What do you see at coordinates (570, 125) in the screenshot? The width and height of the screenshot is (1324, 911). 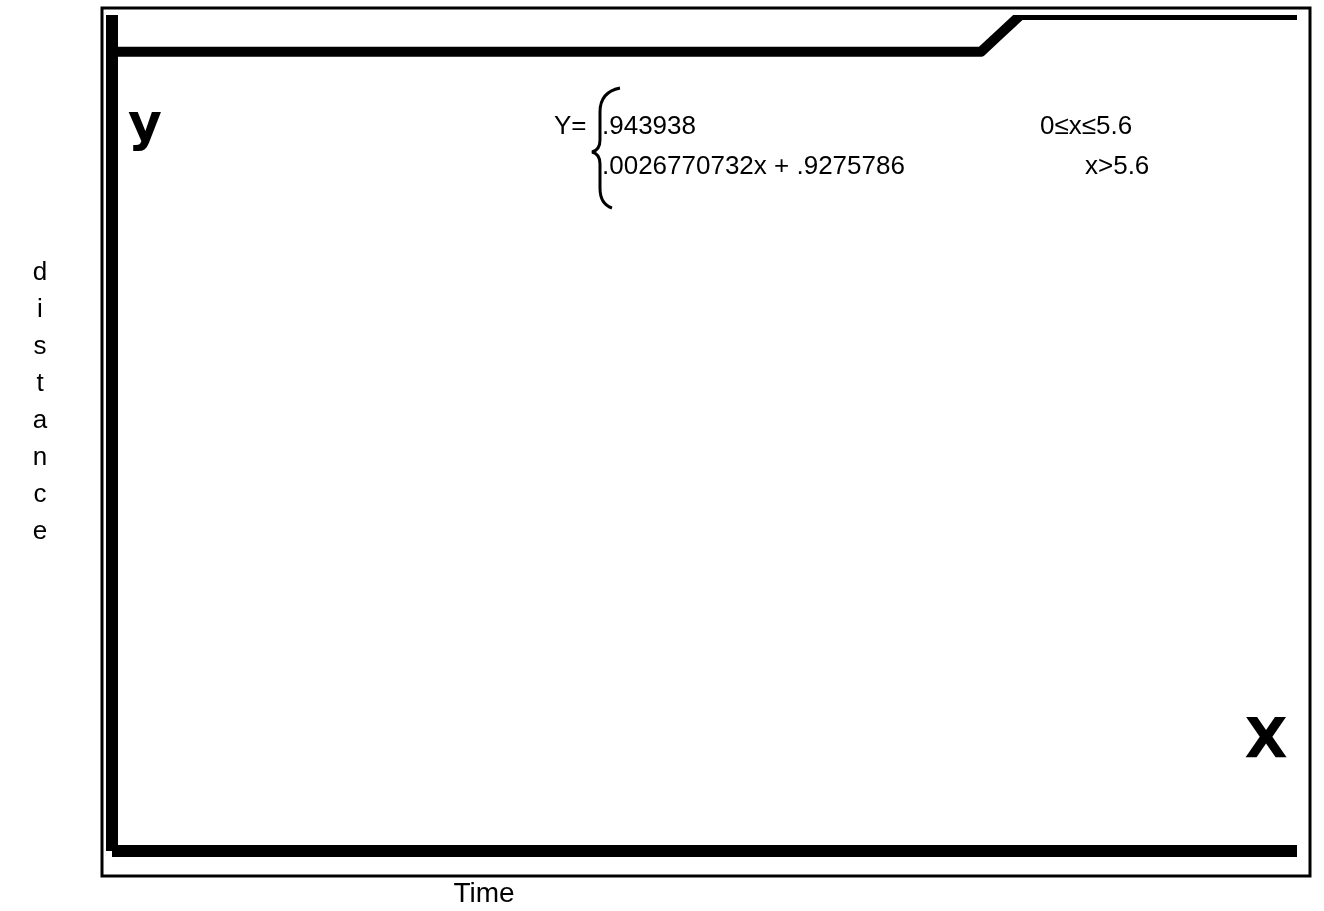 I see `annotation: Y=` at bounding box center [570, 125].